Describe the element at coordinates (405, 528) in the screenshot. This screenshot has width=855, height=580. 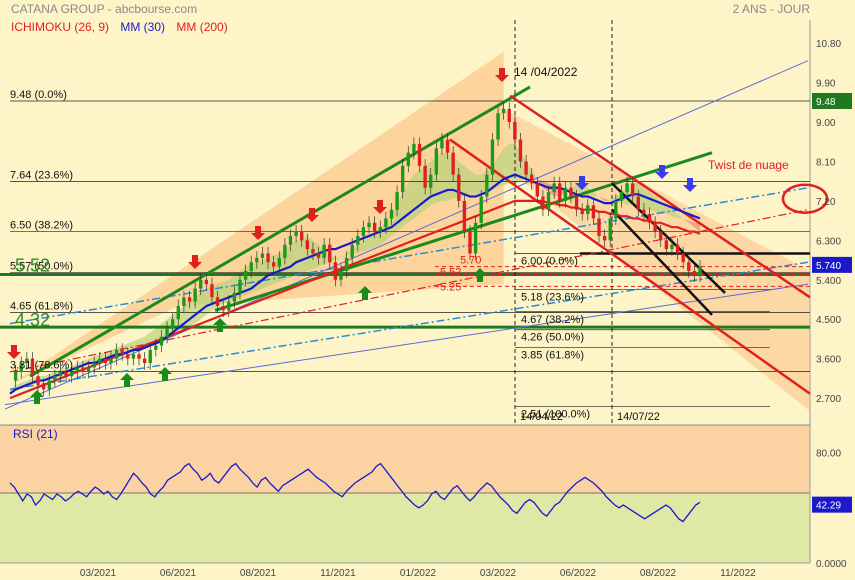
I see `rsi-panel-bottom-bg` at that location.